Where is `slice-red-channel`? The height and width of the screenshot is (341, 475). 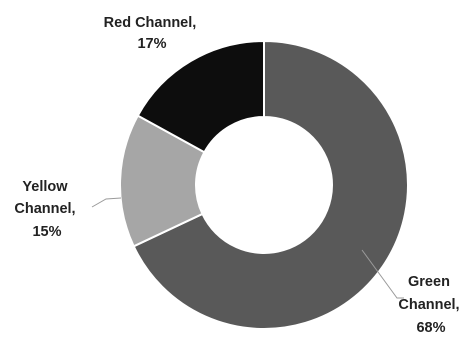
slice-red-channel is located at coordinates (200, 96).